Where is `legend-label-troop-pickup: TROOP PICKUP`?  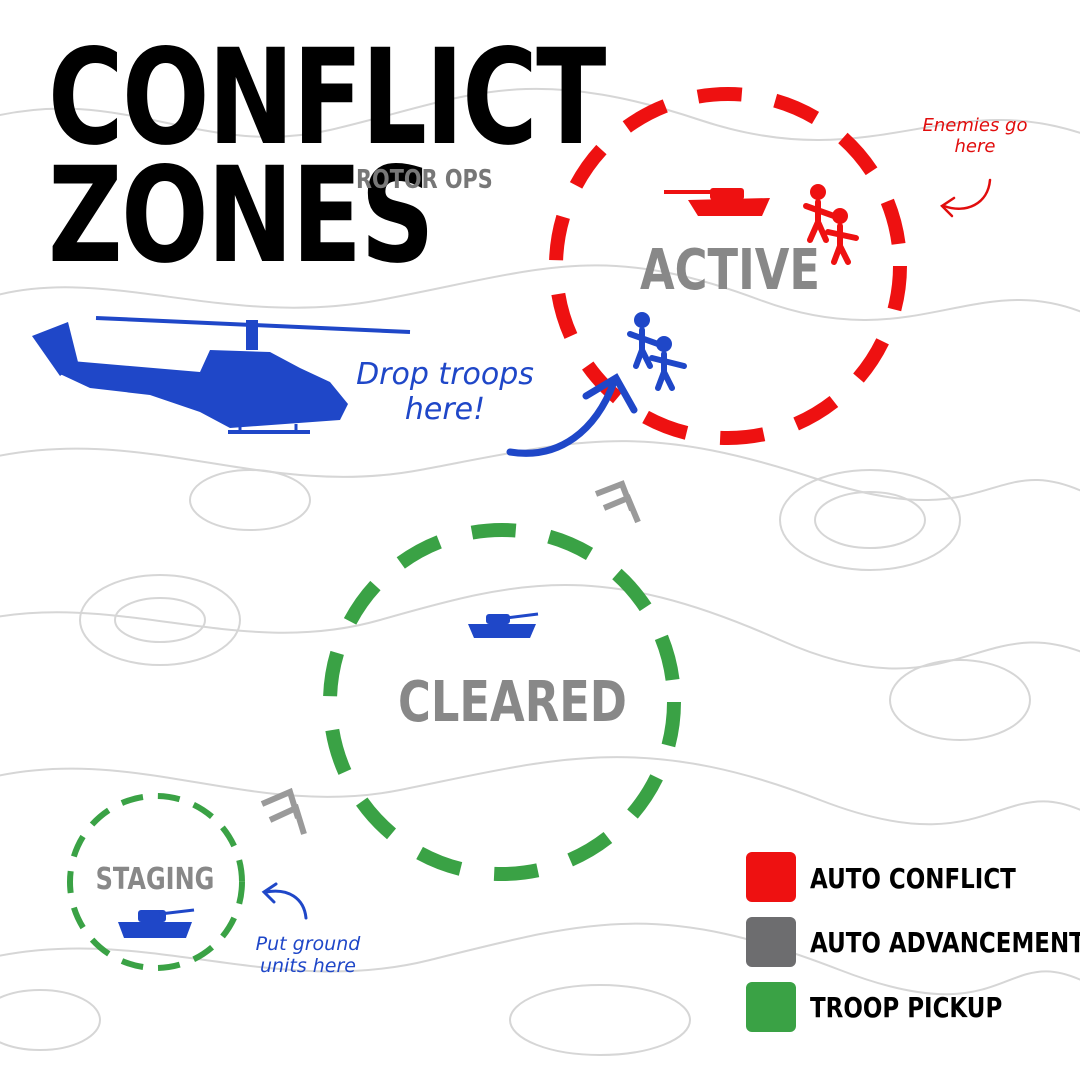
legend-label-troop-pickup: TROOP PICKUP is located at coordinates (906, 1007).